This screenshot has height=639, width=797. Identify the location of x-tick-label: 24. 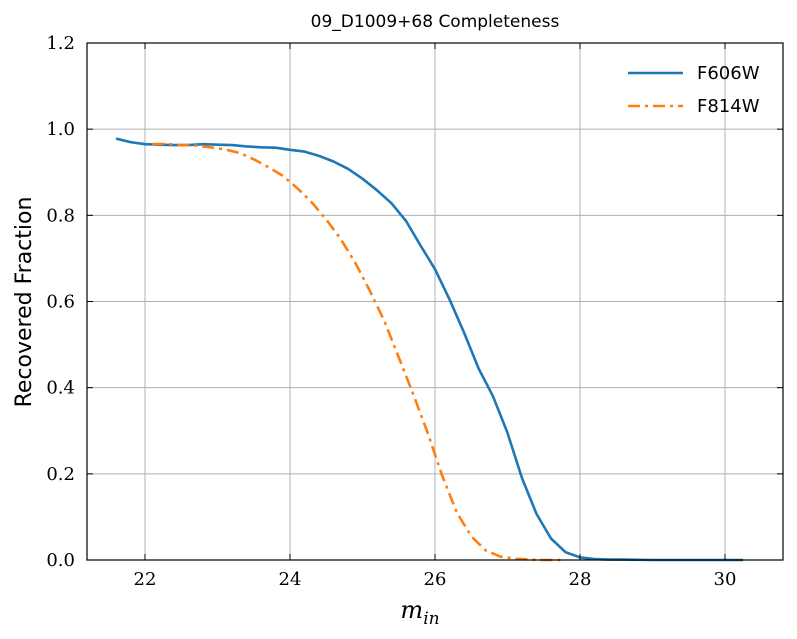
(290, 579).